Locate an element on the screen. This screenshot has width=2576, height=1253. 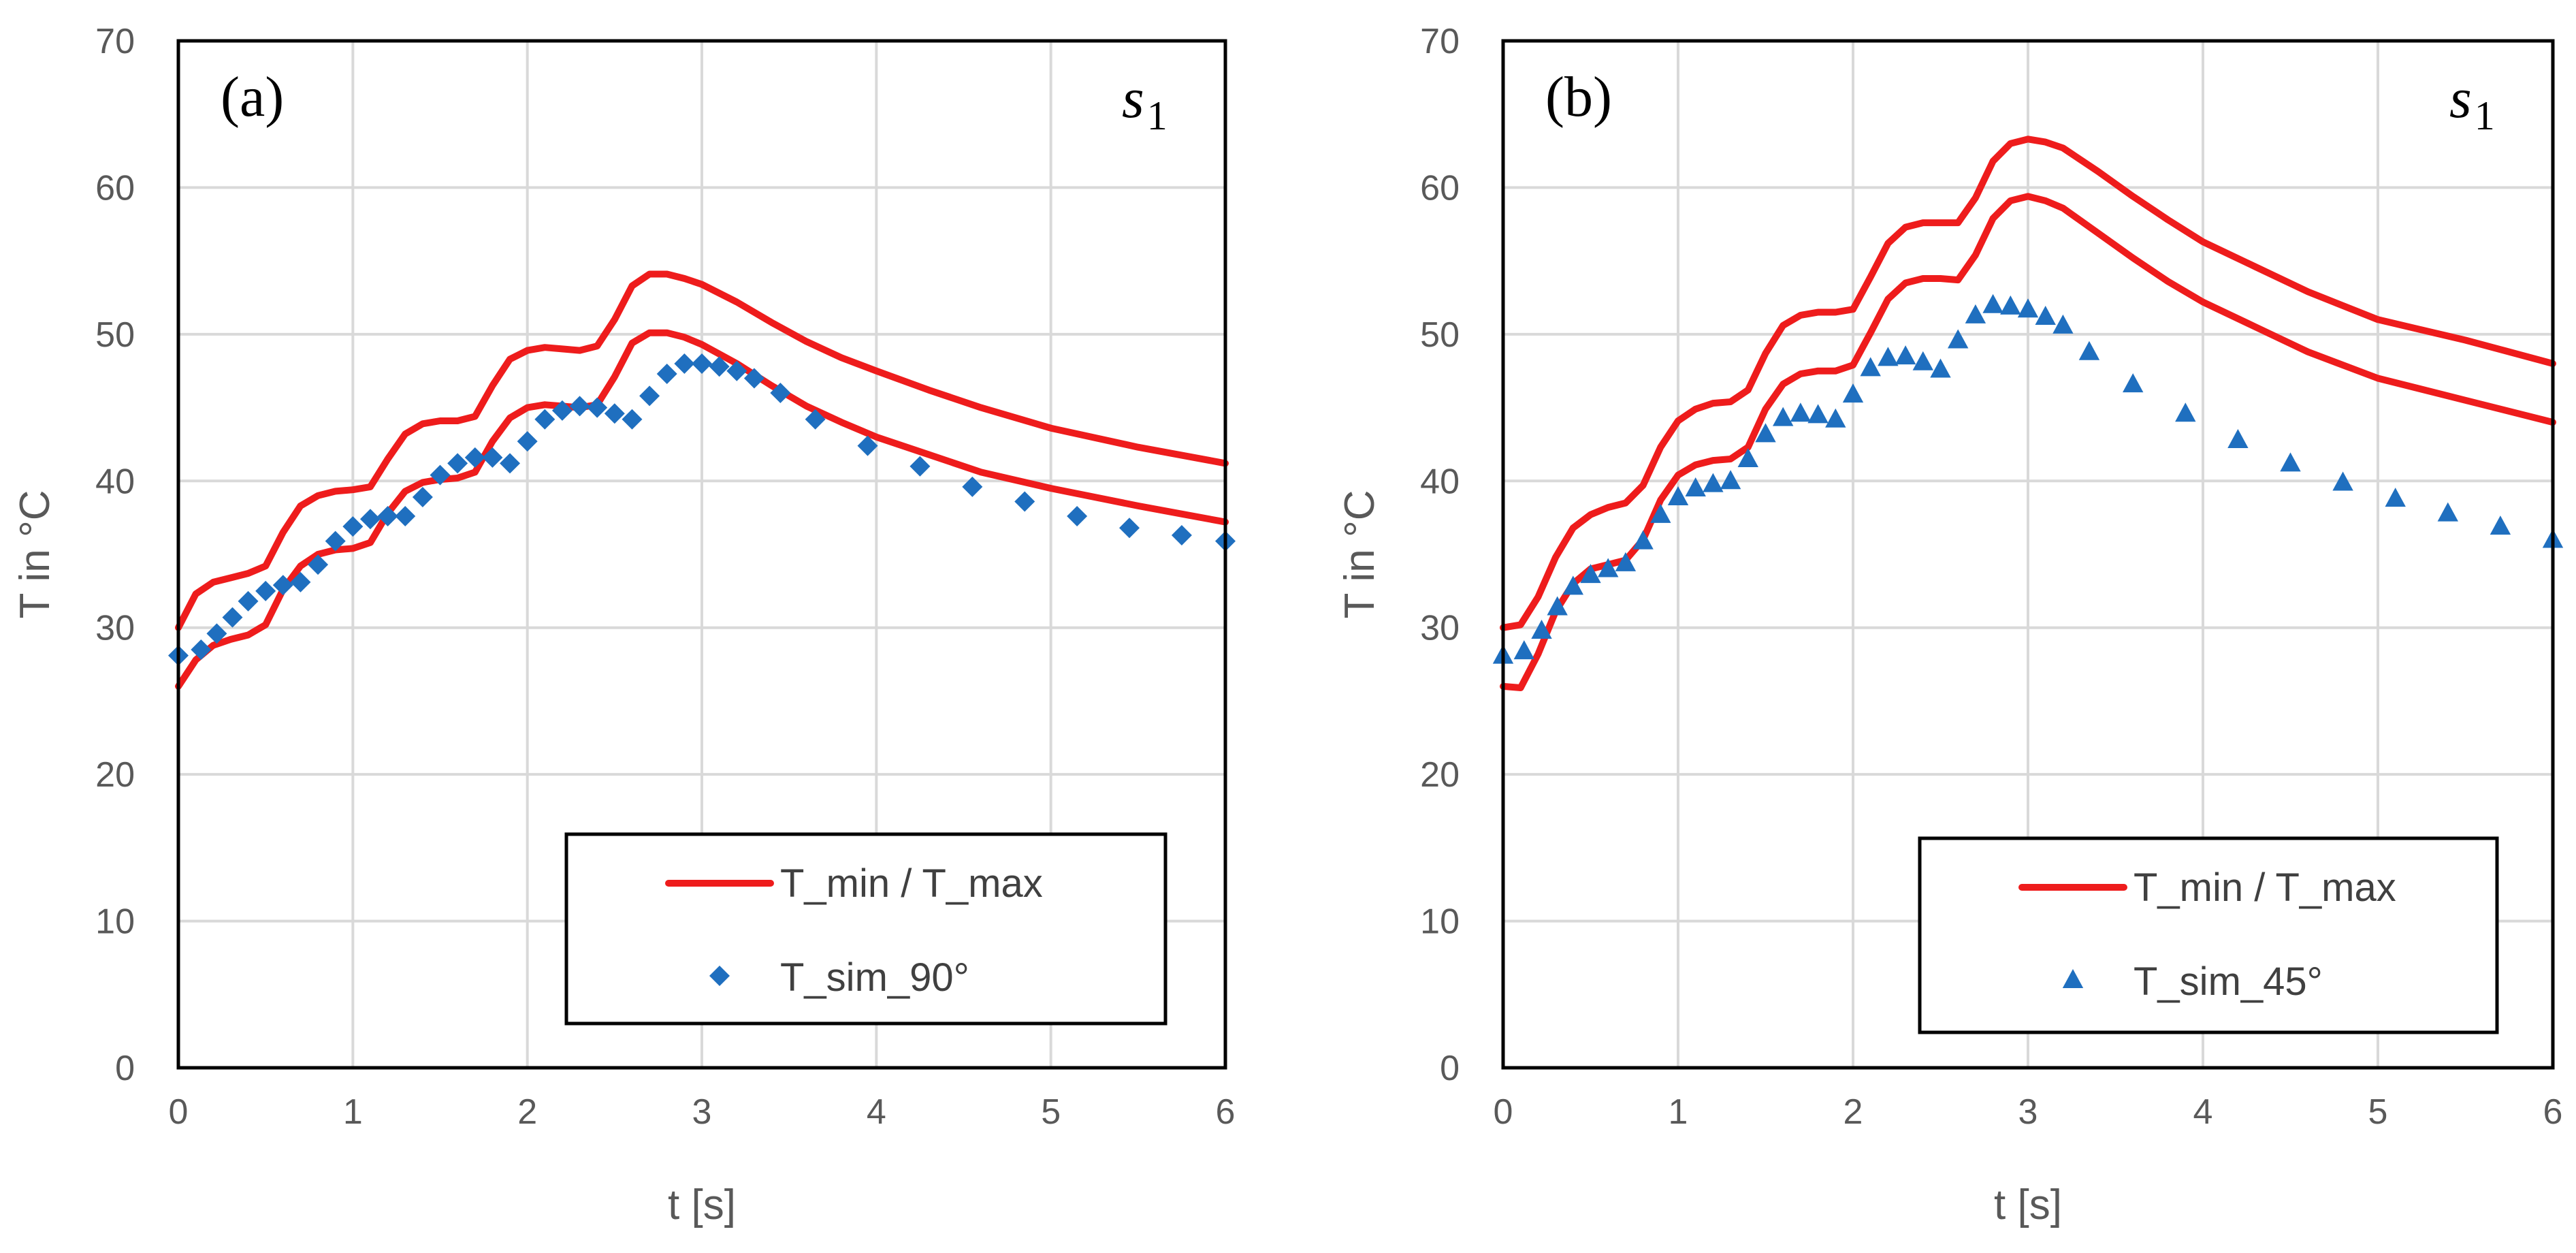
x-tick-label: 1 is located at coordinates (353, 1112).